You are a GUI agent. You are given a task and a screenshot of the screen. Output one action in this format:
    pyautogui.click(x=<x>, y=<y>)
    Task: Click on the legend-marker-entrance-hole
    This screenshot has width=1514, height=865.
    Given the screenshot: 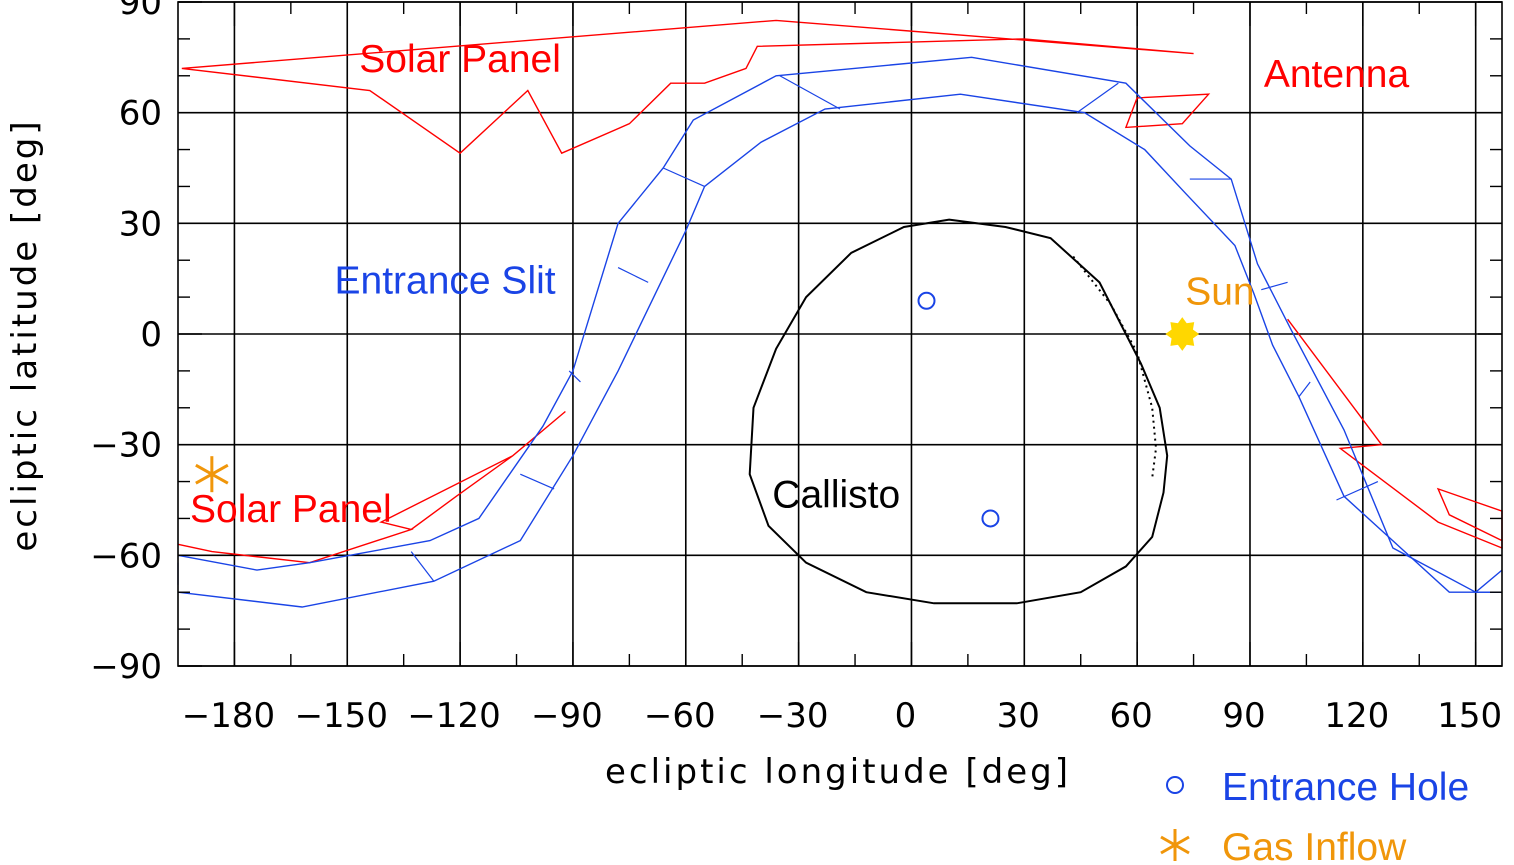 What is the action you would take?
    pyautogui.click(x=1175, y=785)
    